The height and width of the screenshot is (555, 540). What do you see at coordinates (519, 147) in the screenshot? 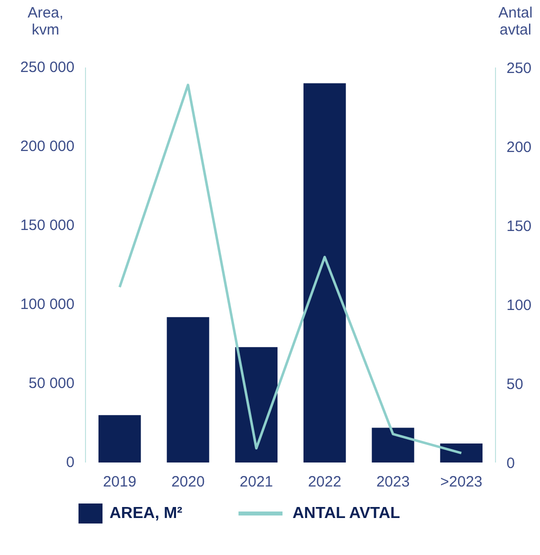
I see `y2-tick-label: 200` at bounding box center [519, 147].